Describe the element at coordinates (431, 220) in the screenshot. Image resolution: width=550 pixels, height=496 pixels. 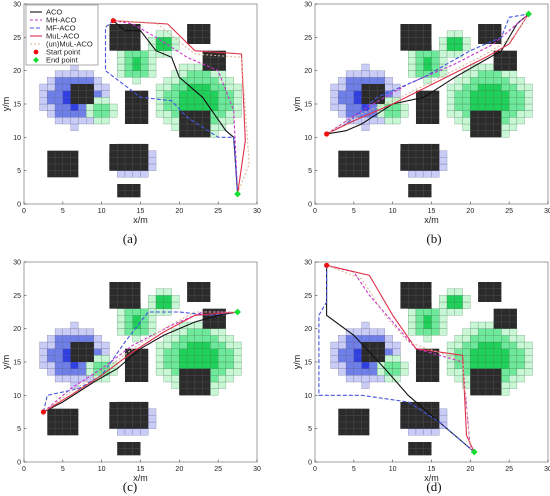
I see `x-axis-label: x/m` at that location.